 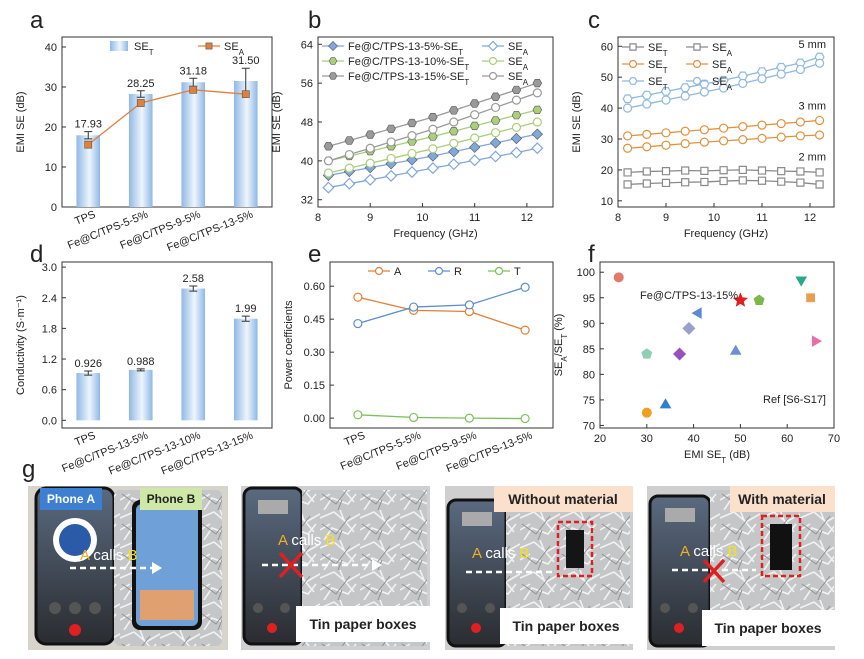 What do you see at coordinates (561, 345) in the screenshot?
I see `y-axis-title: SEA/SET (%)` at bounding box center [561, 345].